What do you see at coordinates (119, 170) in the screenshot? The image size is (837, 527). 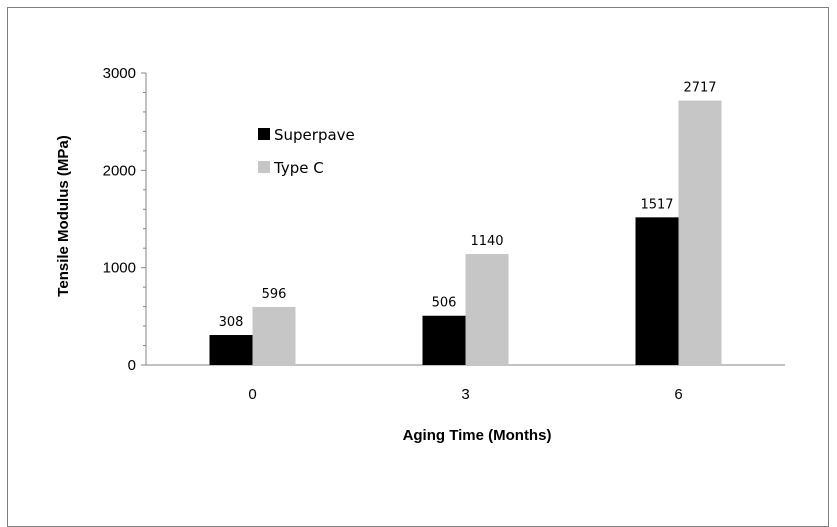 I see `y-tick-label: 2000` at bounding box center [119, 170].